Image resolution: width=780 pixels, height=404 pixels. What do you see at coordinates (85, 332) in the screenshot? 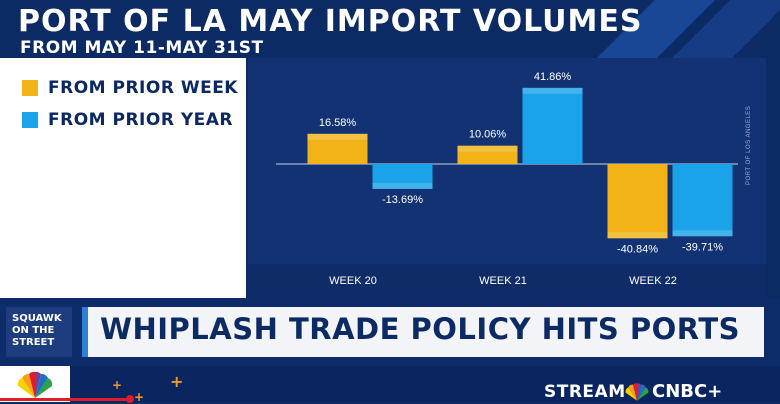
I see `headline-accent` at bounding box center [85, 332].